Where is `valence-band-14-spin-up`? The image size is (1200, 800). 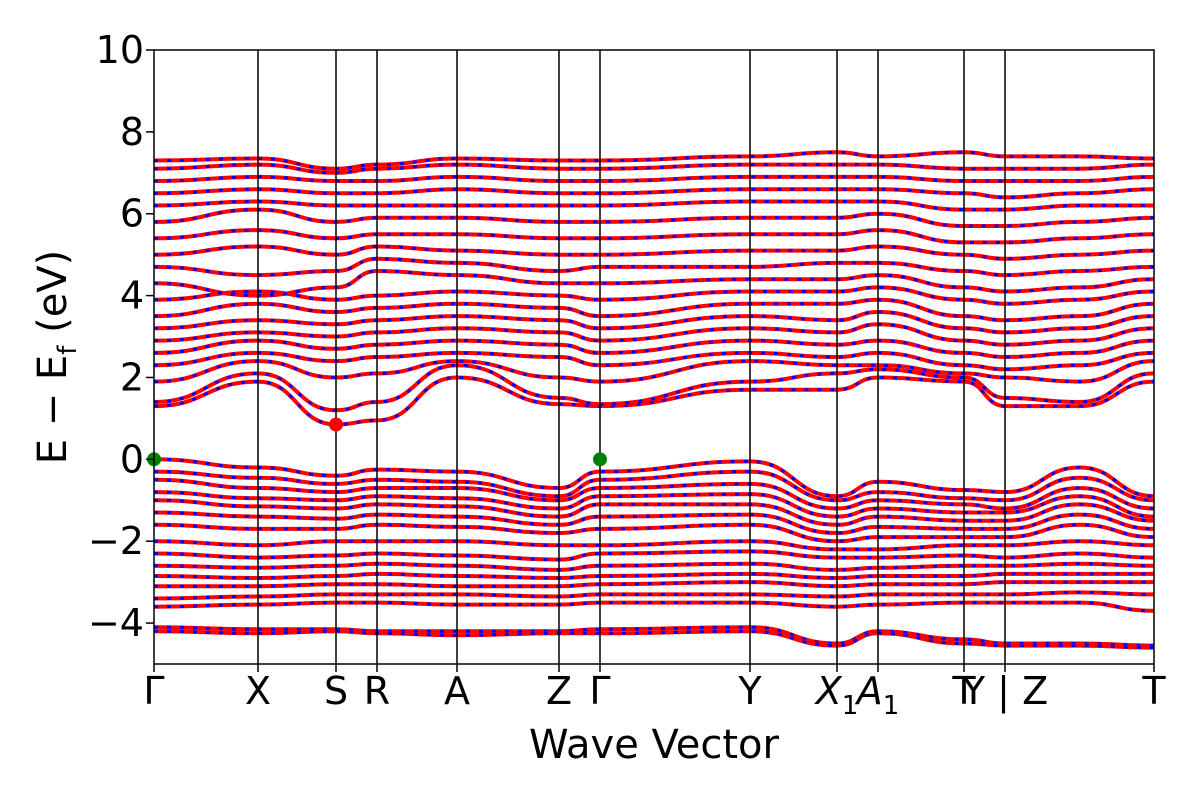
valence-band-14-spin-up is located at coordinates (654, 636).